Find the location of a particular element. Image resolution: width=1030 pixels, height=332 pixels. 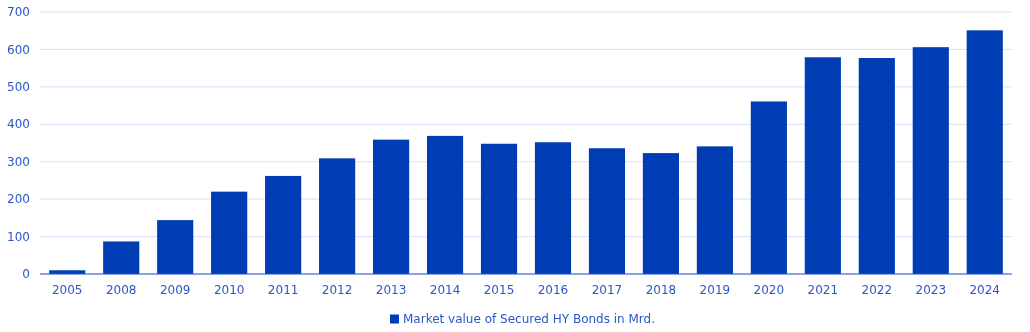

y-tick-label: 500 is located at coordinates (18, 87).